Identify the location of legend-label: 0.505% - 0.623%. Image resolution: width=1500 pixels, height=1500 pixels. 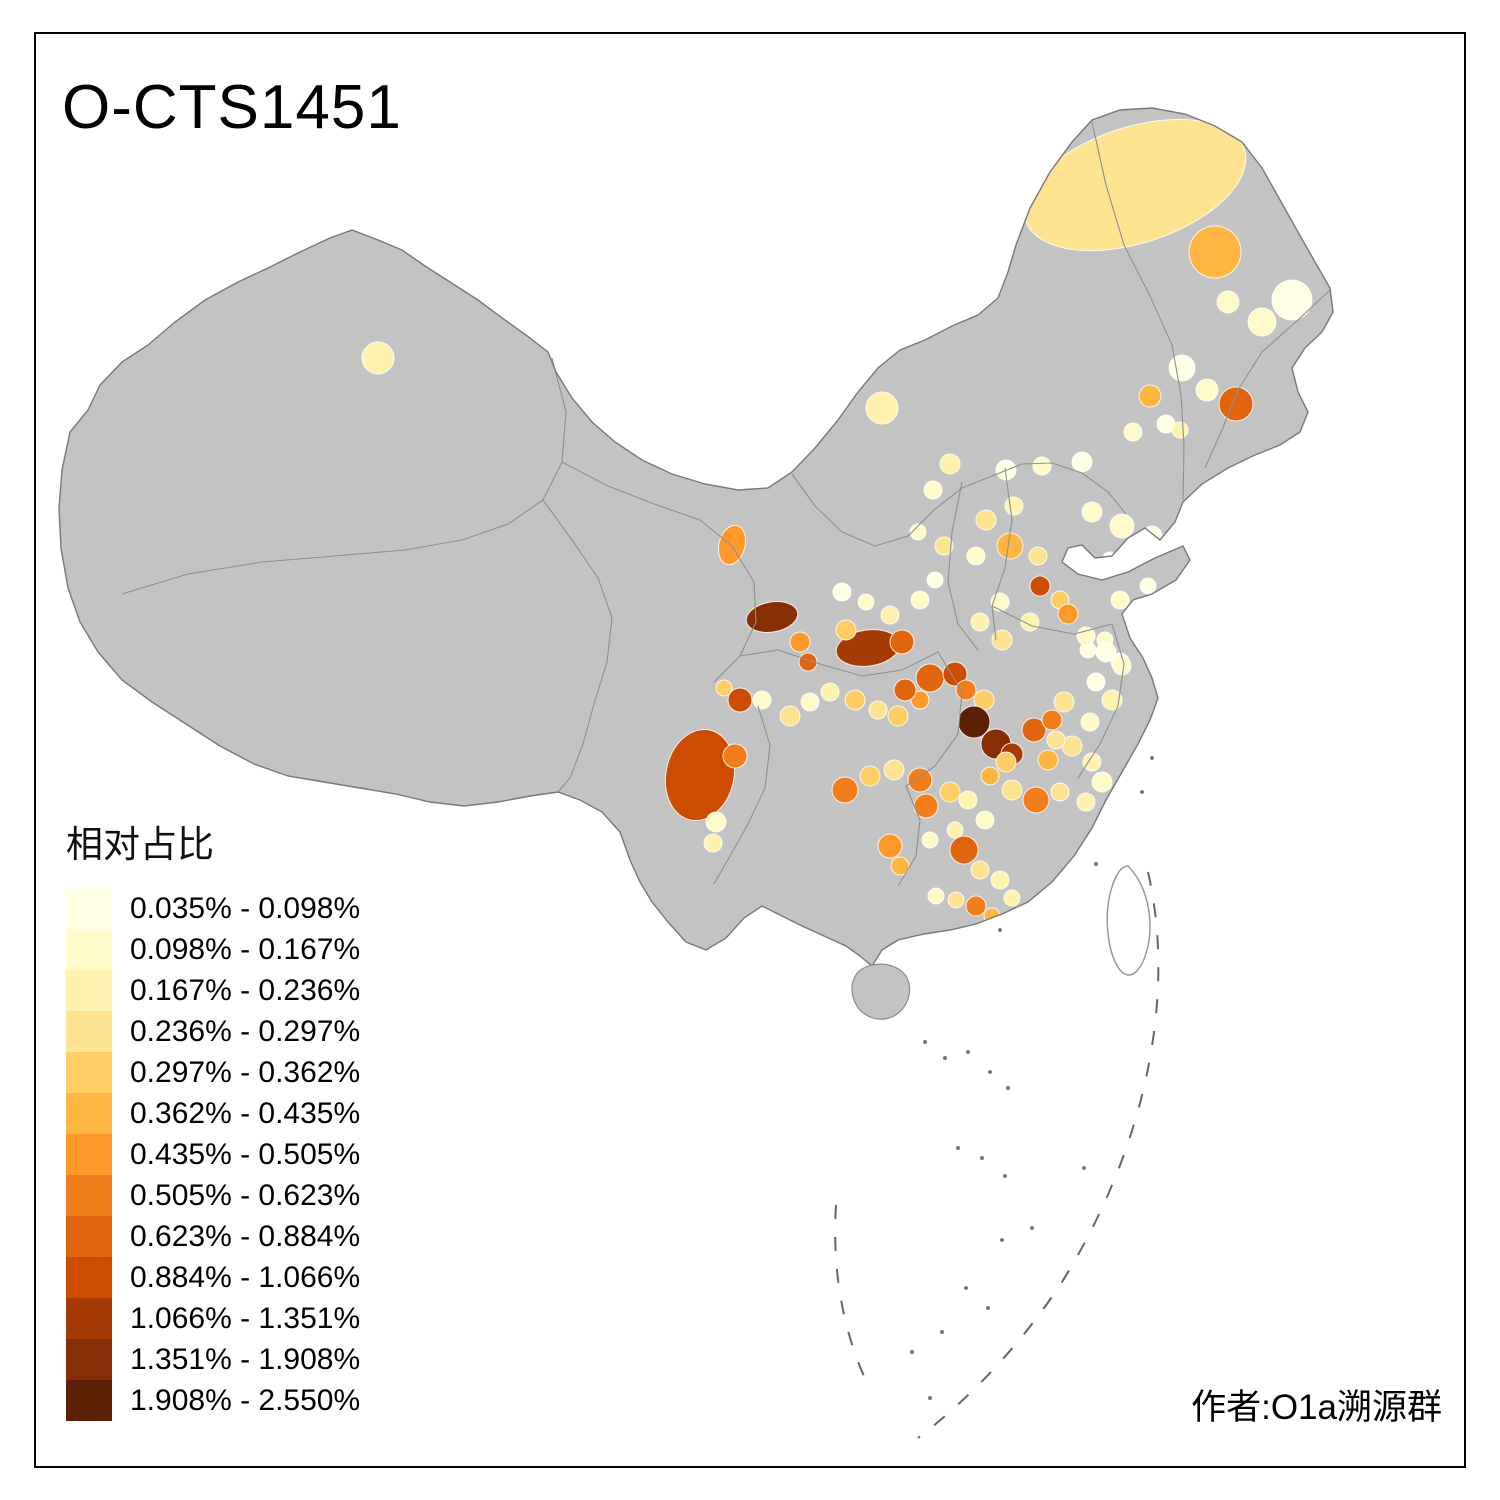
(245, 1195).